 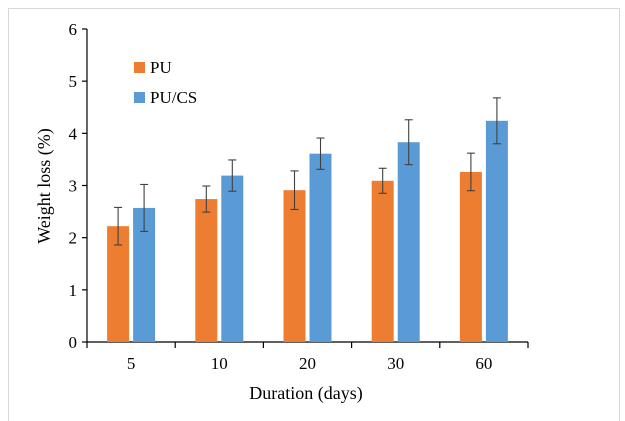 What do you see at coordinates (44, 186) in the screenshot?
I see `y-axis-title: Weight loss (%)` at bounding box center [44, 186].